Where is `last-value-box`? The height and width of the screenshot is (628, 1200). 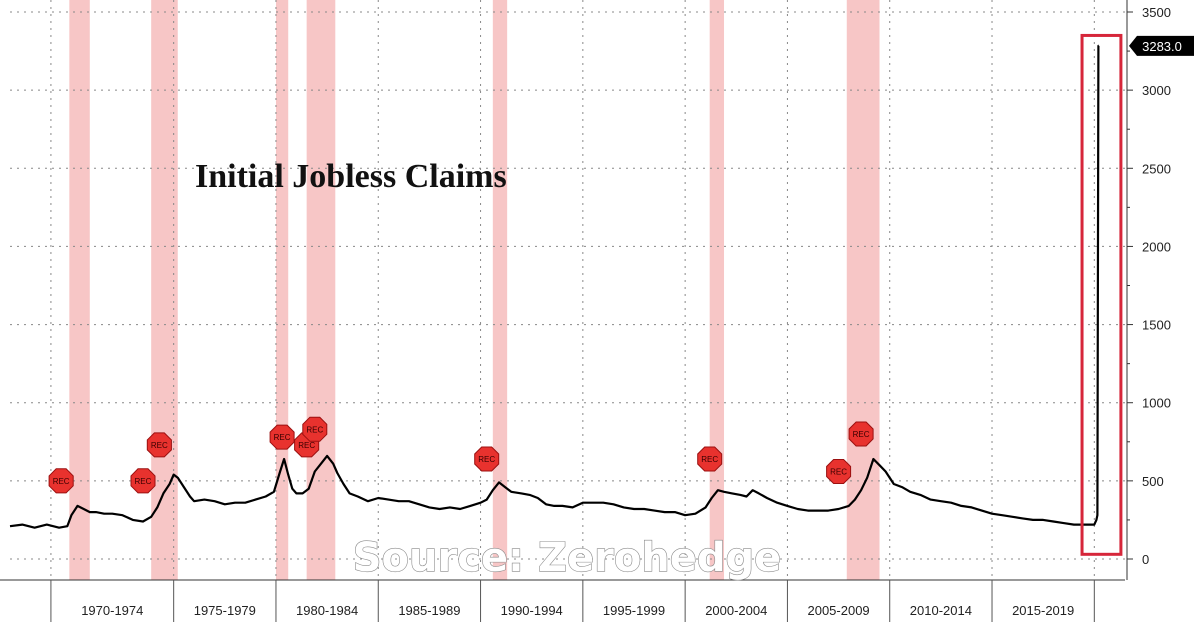 last-value-box is located at coordinates (1161, 45).